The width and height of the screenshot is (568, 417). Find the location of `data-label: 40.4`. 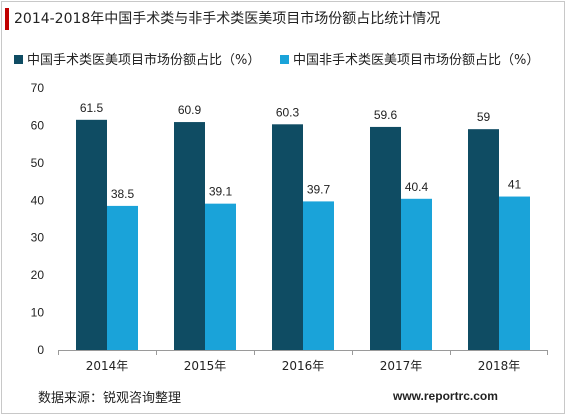

data-label: 40.4 is located at coordinates (417, 187).